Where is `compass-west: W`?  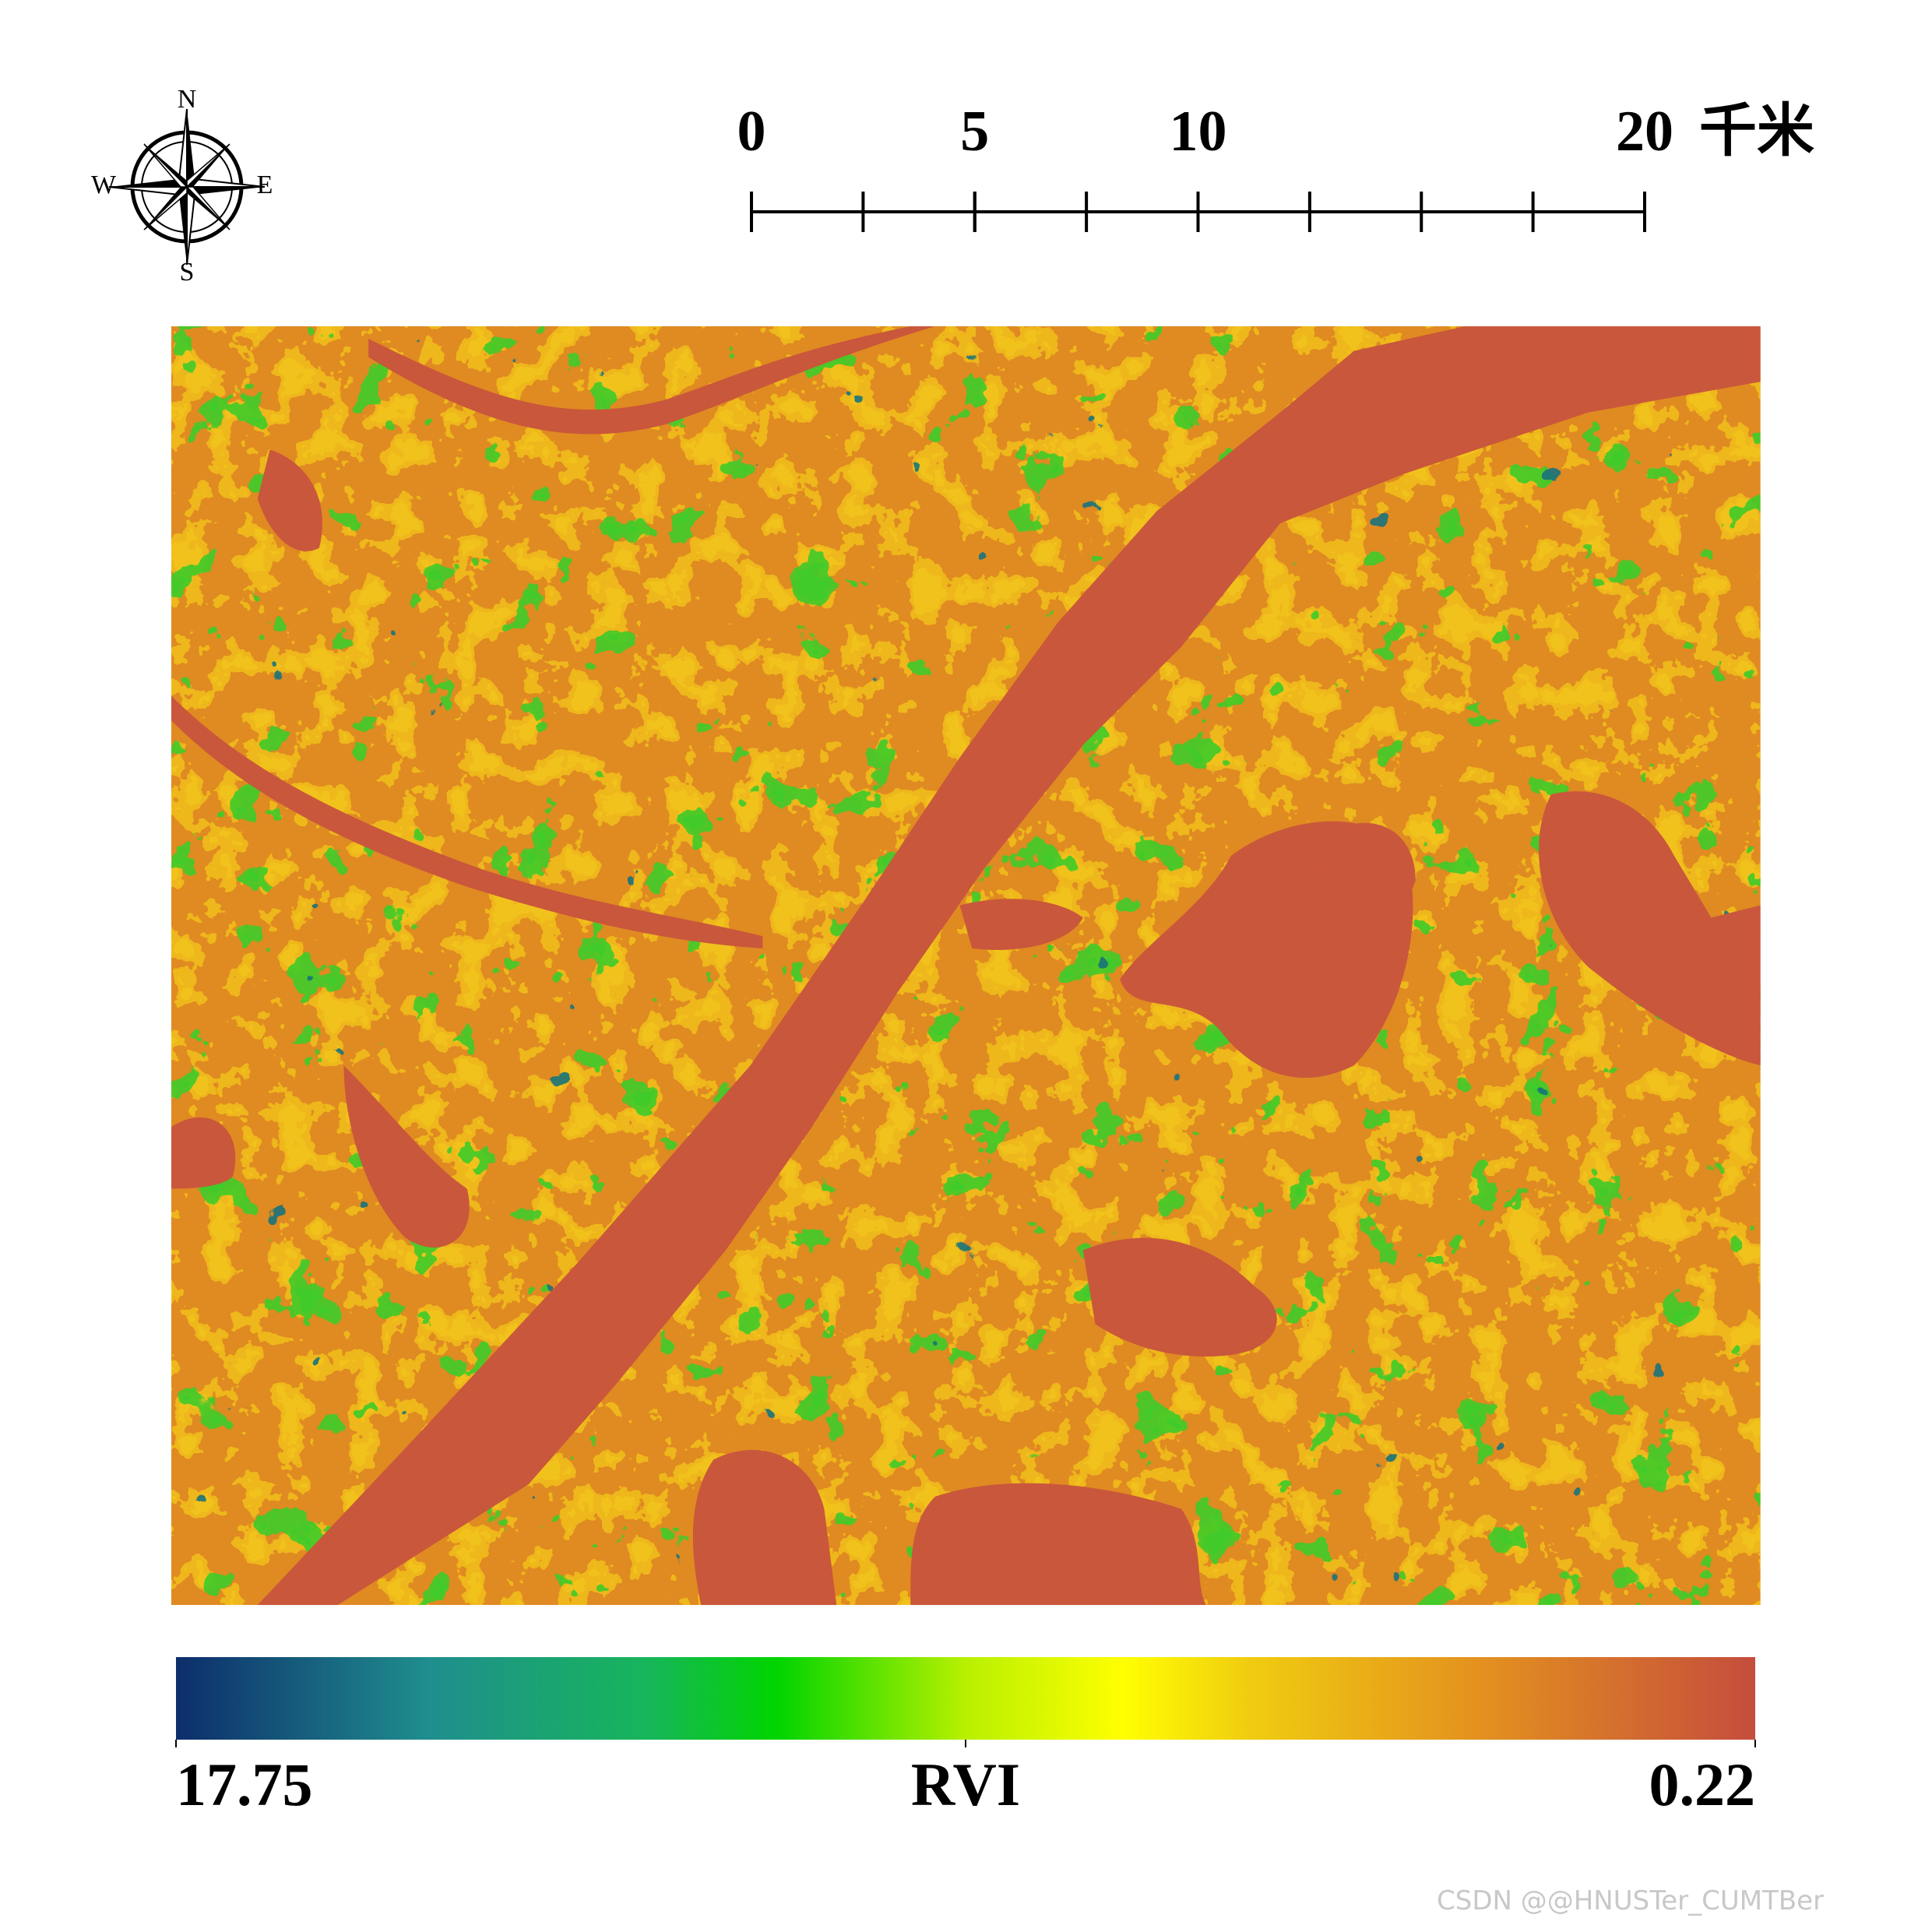
compass-west: W is located at coordinates (104, 185).